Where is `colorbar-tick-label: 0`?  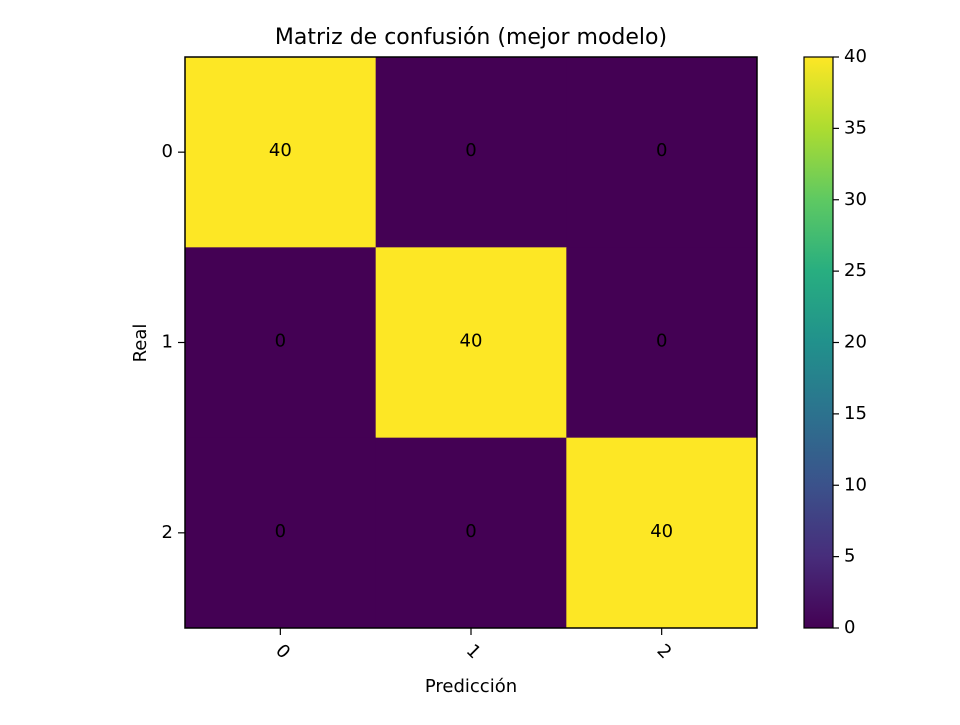
colorbar-tick-label: 0 is located at coordinates (849, 627).